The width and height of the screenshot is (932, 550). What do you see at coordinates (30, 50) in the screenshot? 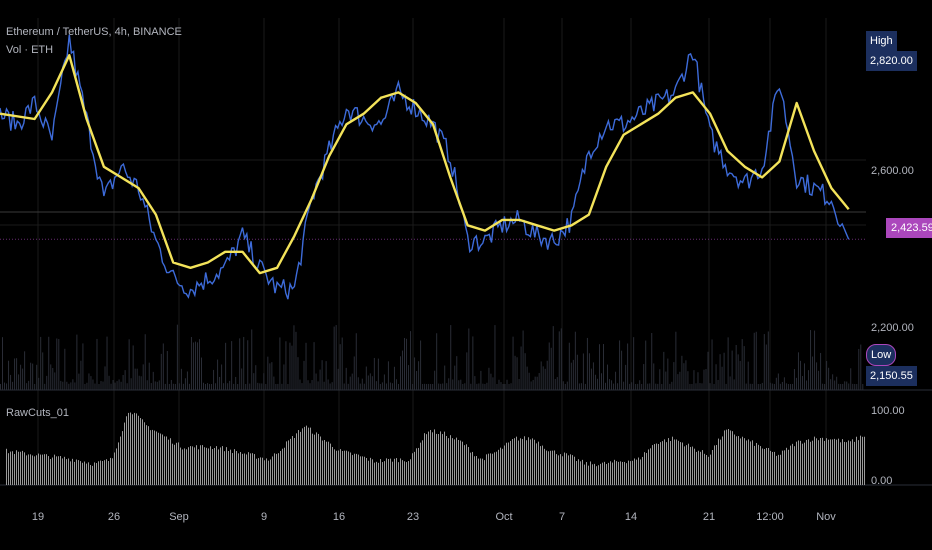
I see `volume-label: Vol · ETH` at bounding box center [30, 50].